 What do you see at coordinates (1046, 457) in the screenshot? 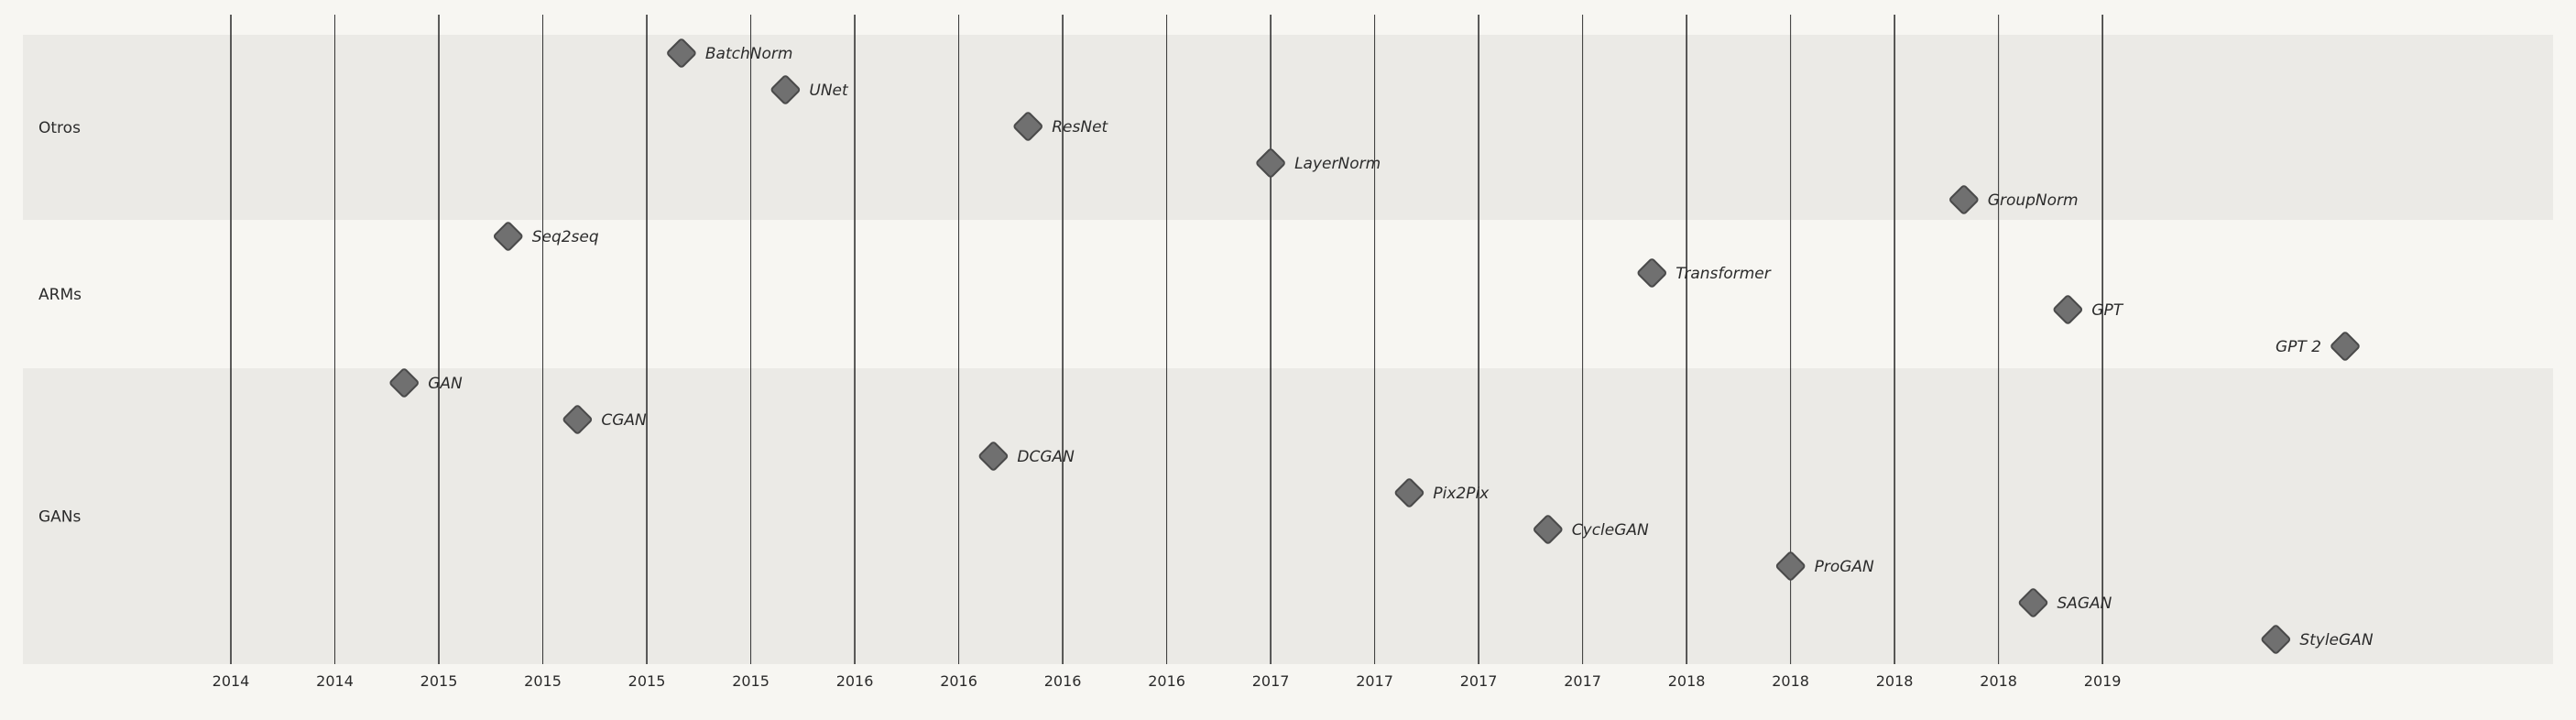
I see `milestone-label: DCGAN` at bounding box center [1046, 457].